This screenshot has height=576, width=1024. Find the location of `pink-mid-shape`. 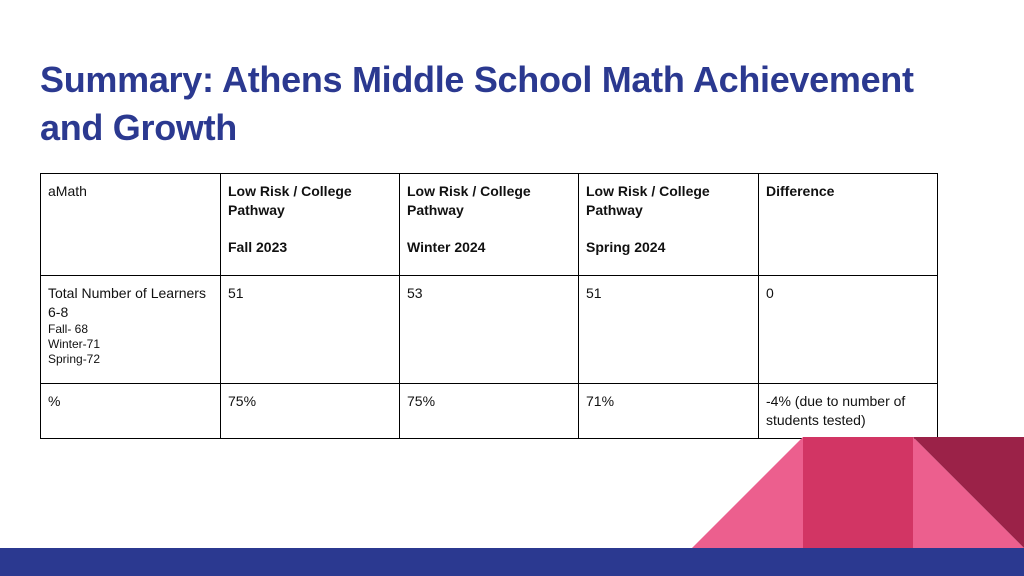

pink-mid-shape is located at coordinates (858, 492).